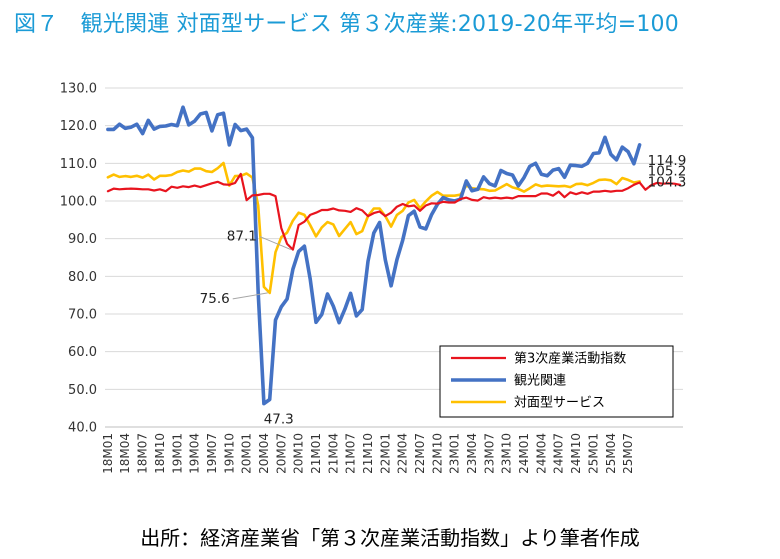 This screenshot has width=780, height=559. Describe the element at coordinates (177, 453) in the screenshot. I see `x-tick-label: 19M01` at that location.